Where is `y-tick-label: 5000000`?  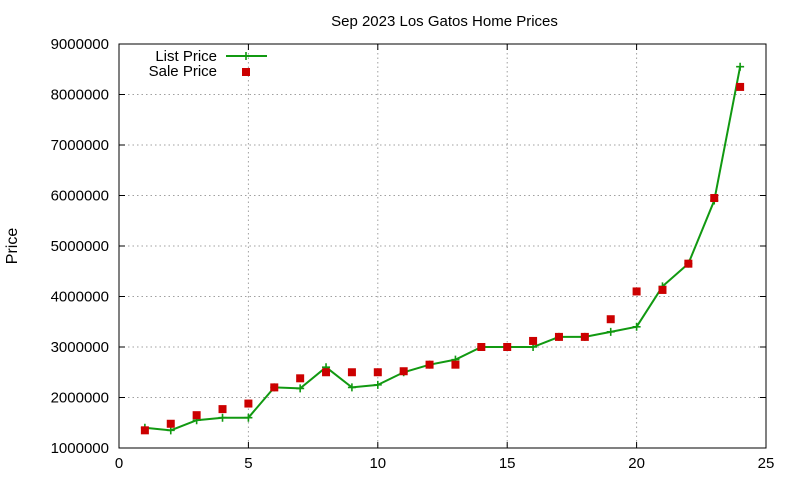 y-tick-label: 5000000 is located at coordinates (80, 246).